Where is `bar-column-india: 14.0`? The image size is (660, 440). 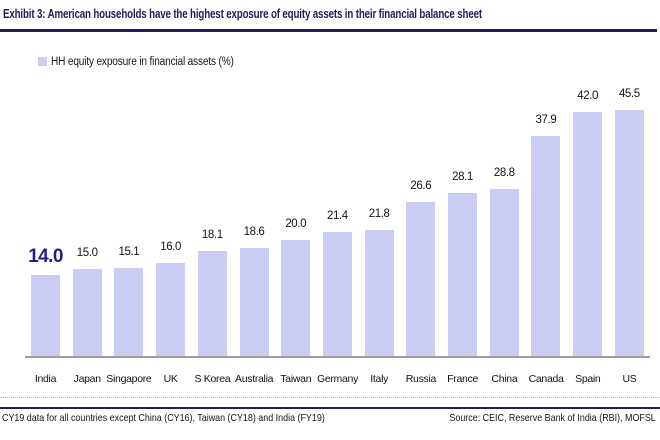
bar-column-india: 14.0 is located at coordinates (45, 222).